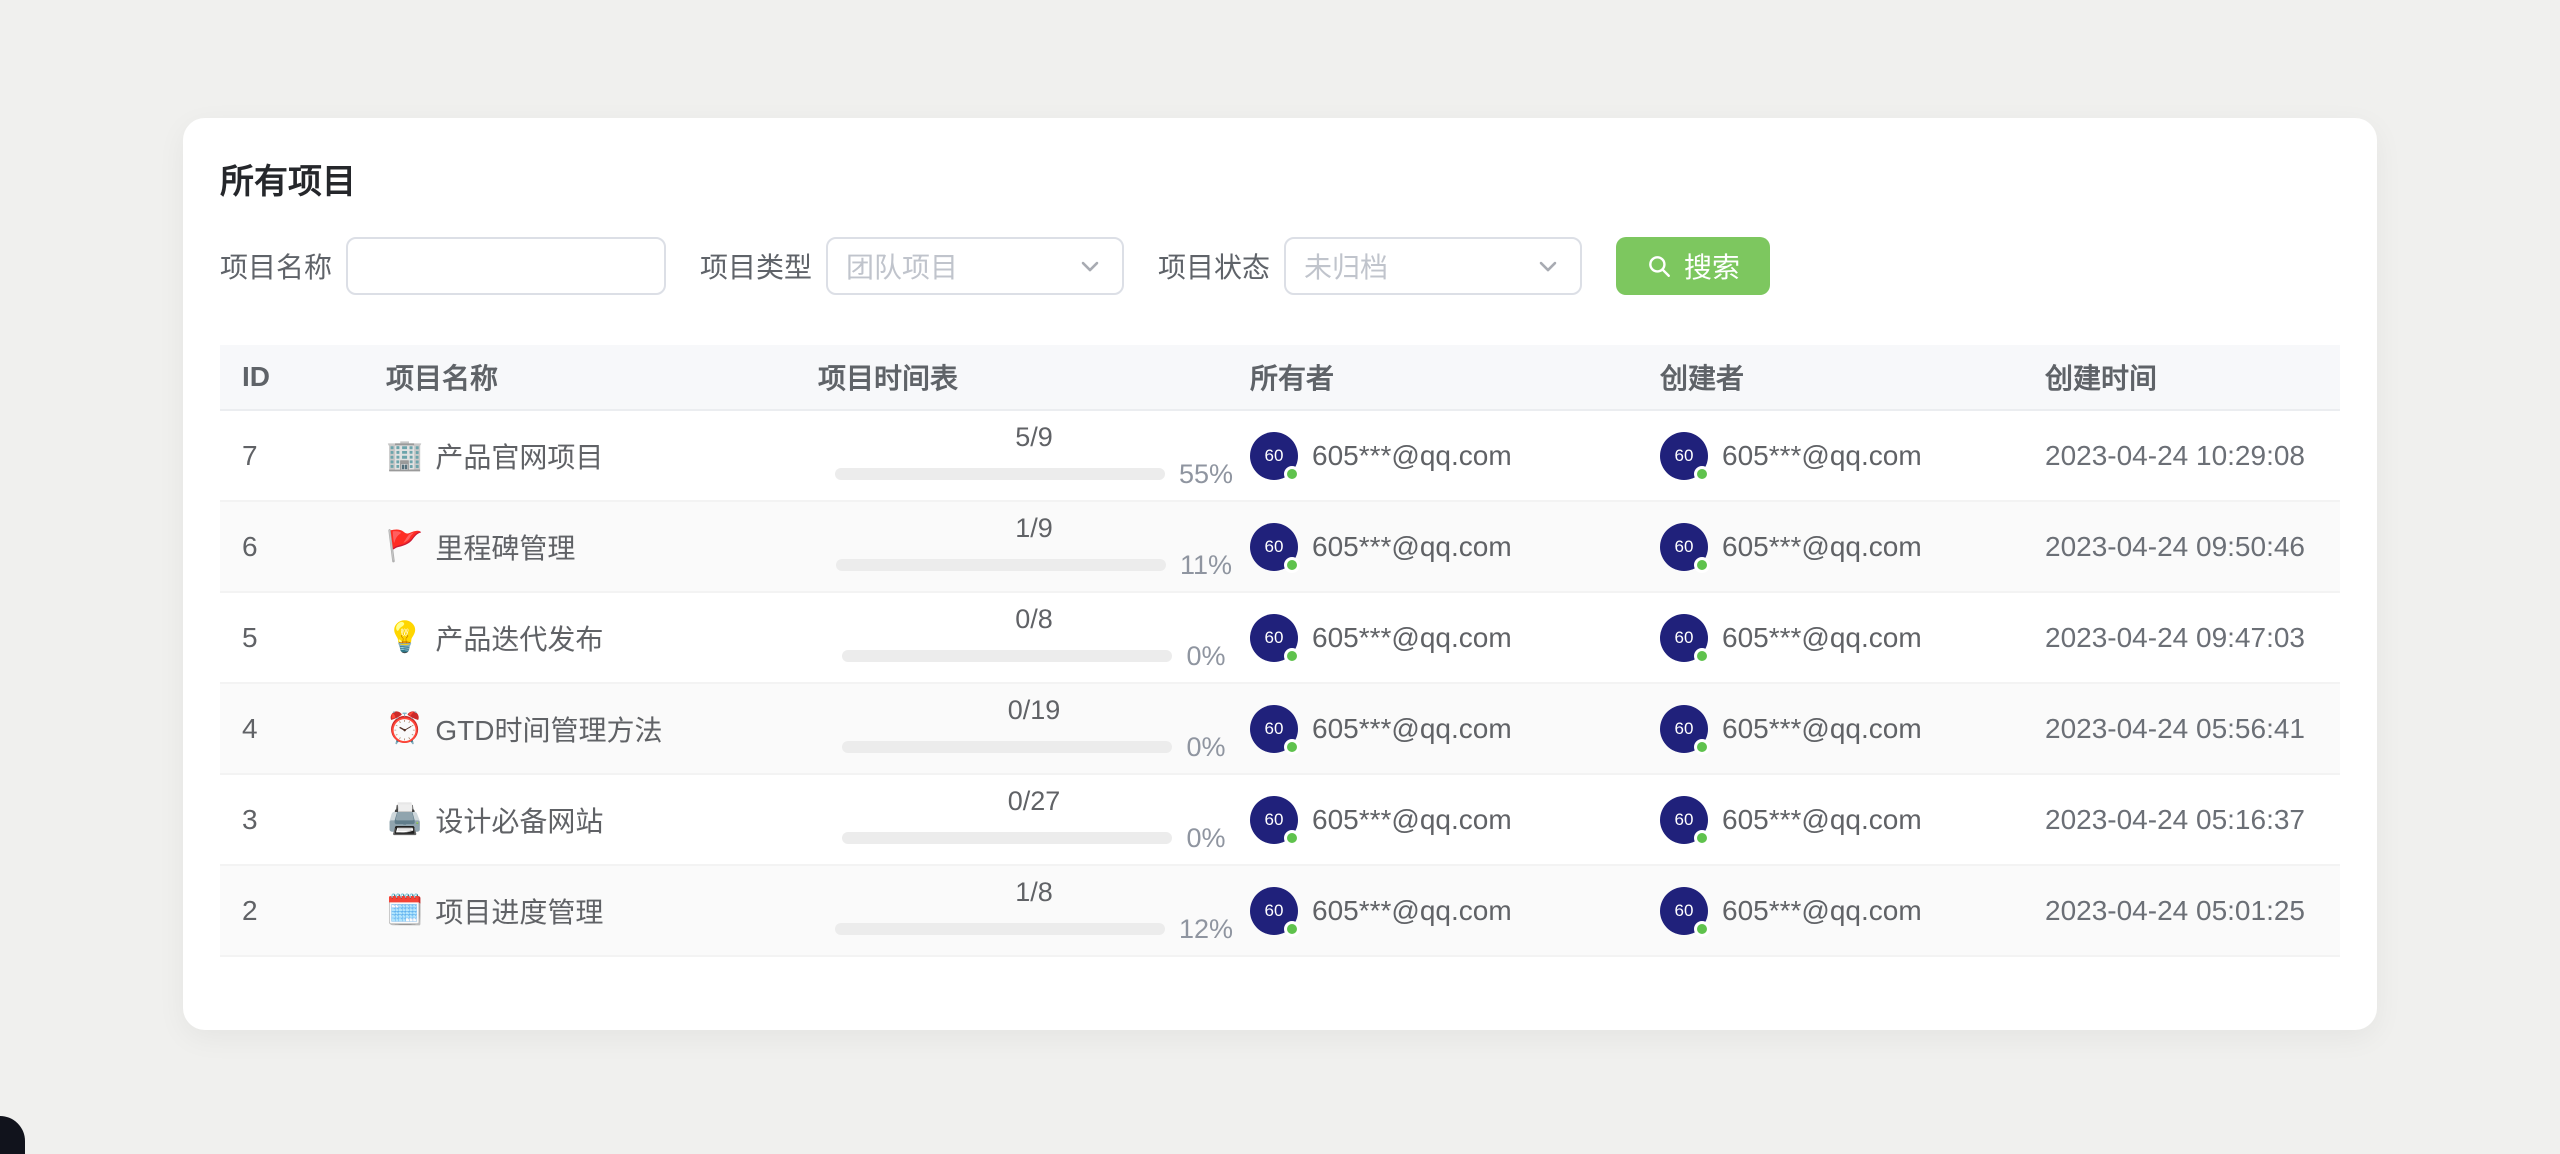 Image resolution: width=2560 pixels, height=1154 pixels. What do you see at coordinates (1206, 746) in the screenshot?
I see `progress-percent: 0%` at bounding box center [1206, 746].